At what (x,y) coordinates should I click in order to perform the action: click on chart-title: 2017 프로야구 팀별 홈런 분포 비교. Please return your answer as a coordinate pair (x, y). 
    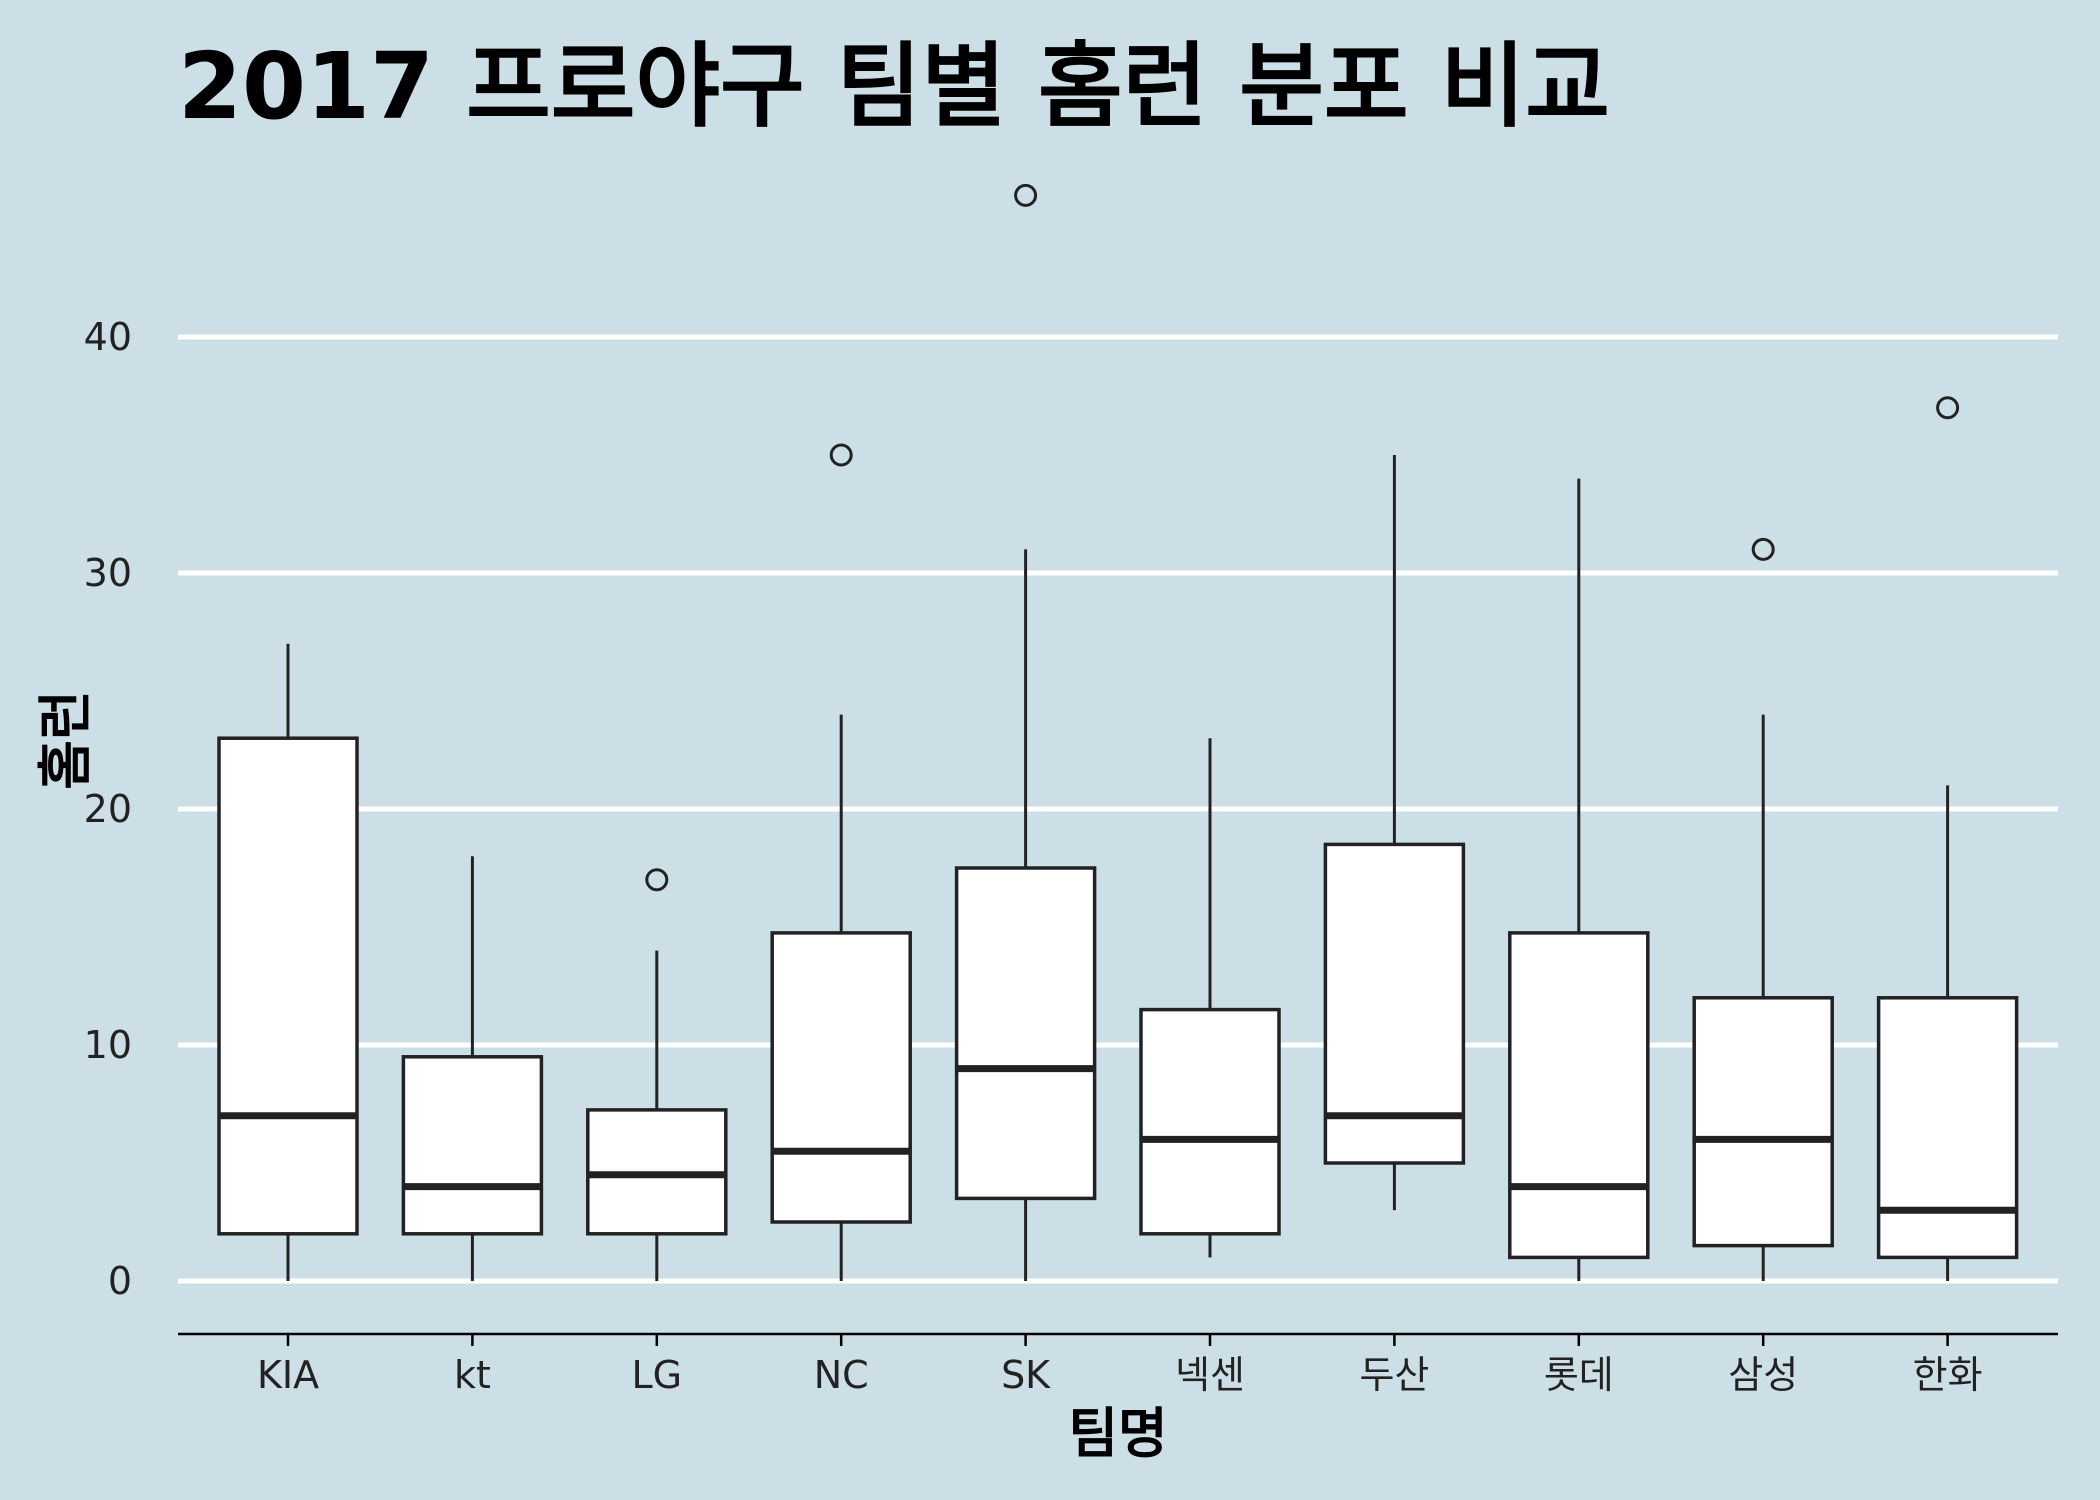
    Looking at the image, I should click on (894, 86).